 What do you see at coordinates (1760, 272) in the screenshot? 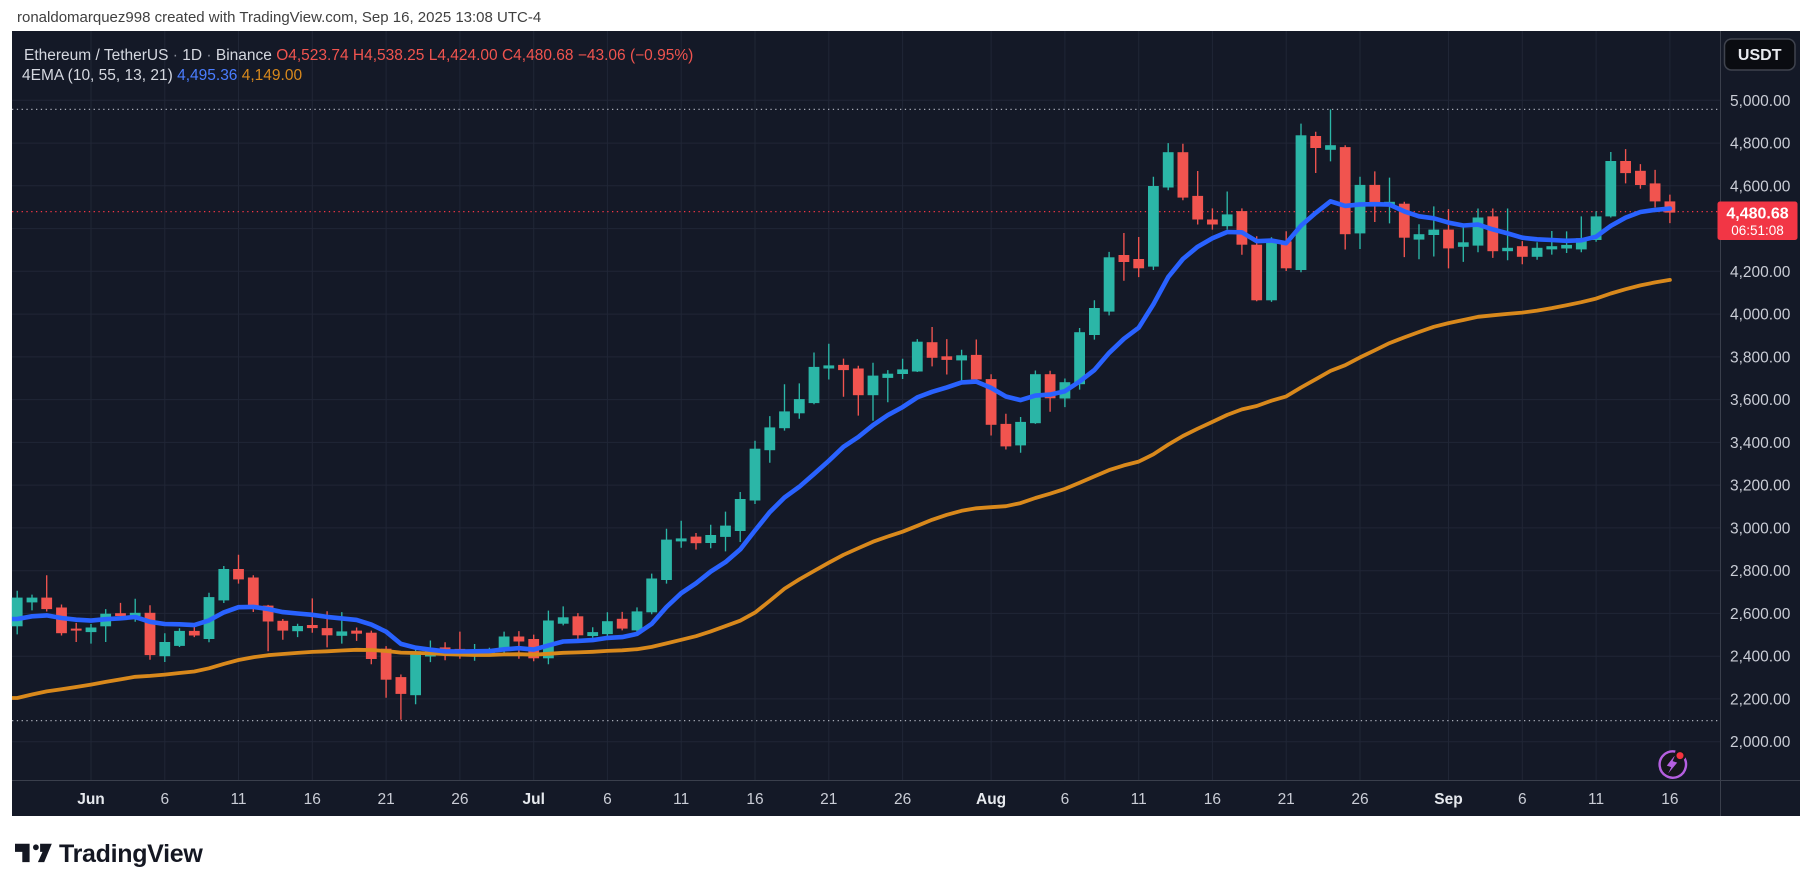
I see `svg-text: 4,200.00` at bounding box center [1760, 272].